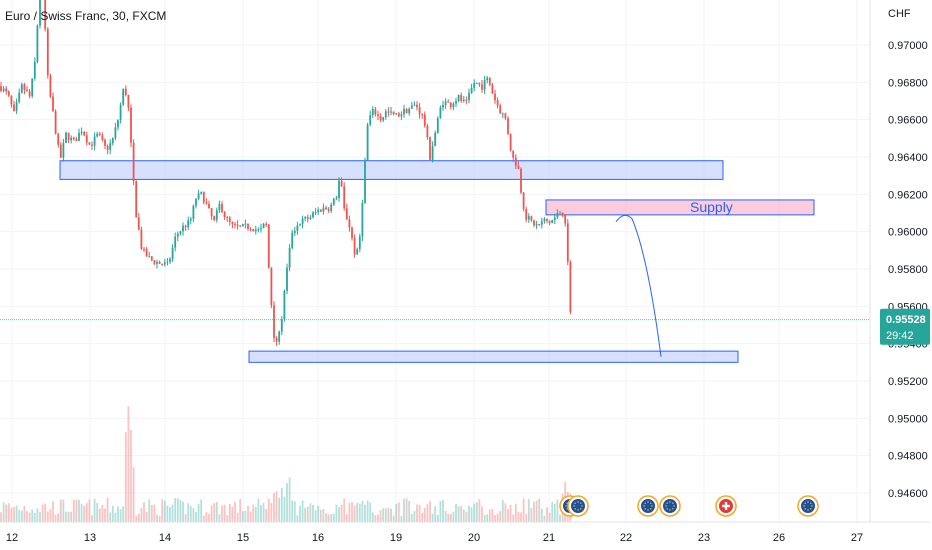 The width and height of the screenshot is (932, 550). I want to click on supply-zone, so click(680, 207).